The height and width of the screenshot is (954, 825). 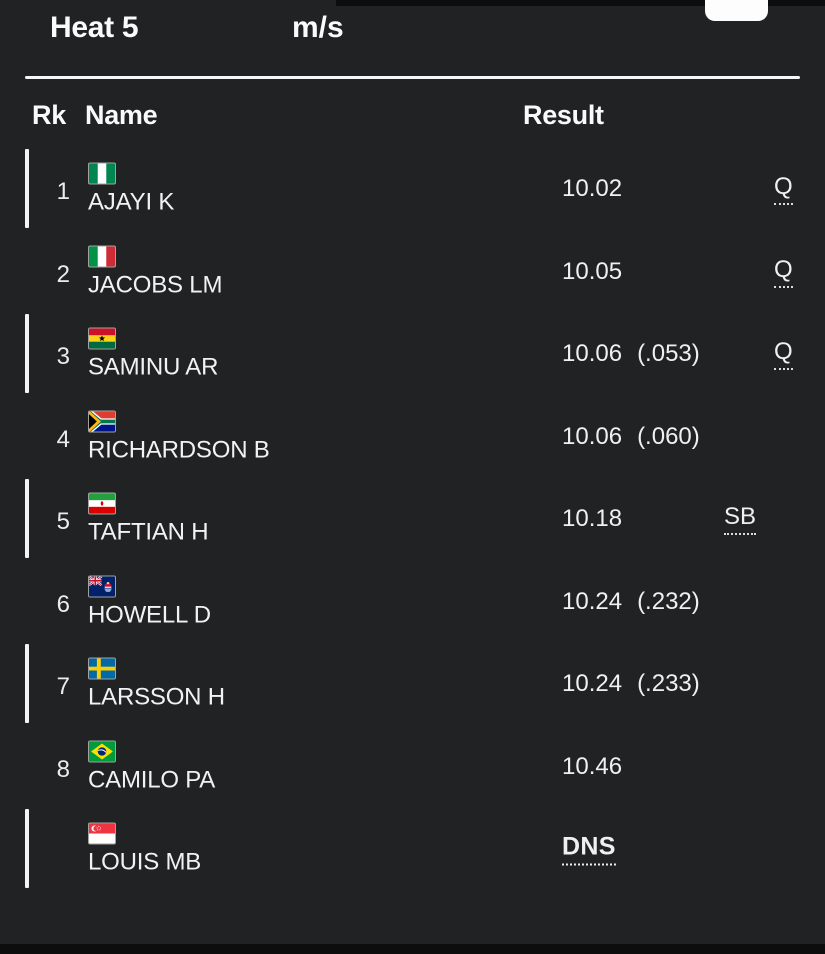 What do you see at coordinates (631, 684) in the screenshot?
I see `result-cell: 10.24 (.233)` at bounding box center [631, 684].